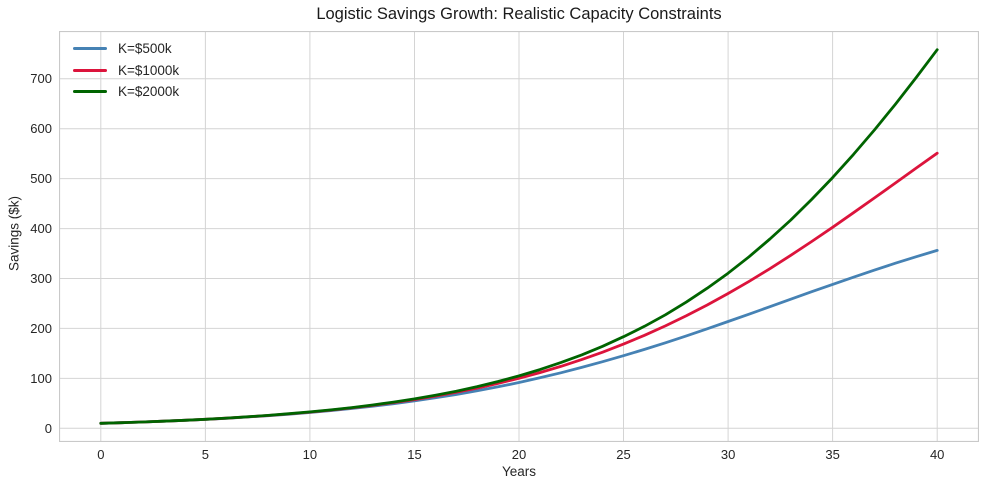 The image size is (989, 490). Describe the element at coordinates (414, 454) in the screenshot. I see `x-tick-label: 15` at that location.